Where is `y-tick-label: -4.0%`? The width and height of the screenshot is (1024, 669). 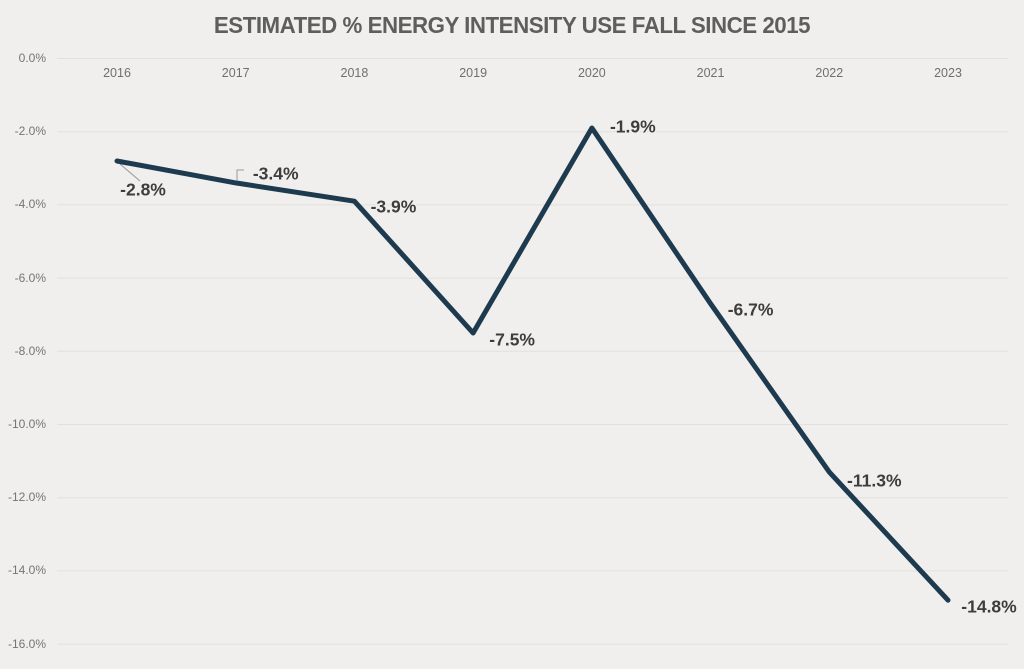
y-tick-label: -4.0% is located at coordinates (30, 204).